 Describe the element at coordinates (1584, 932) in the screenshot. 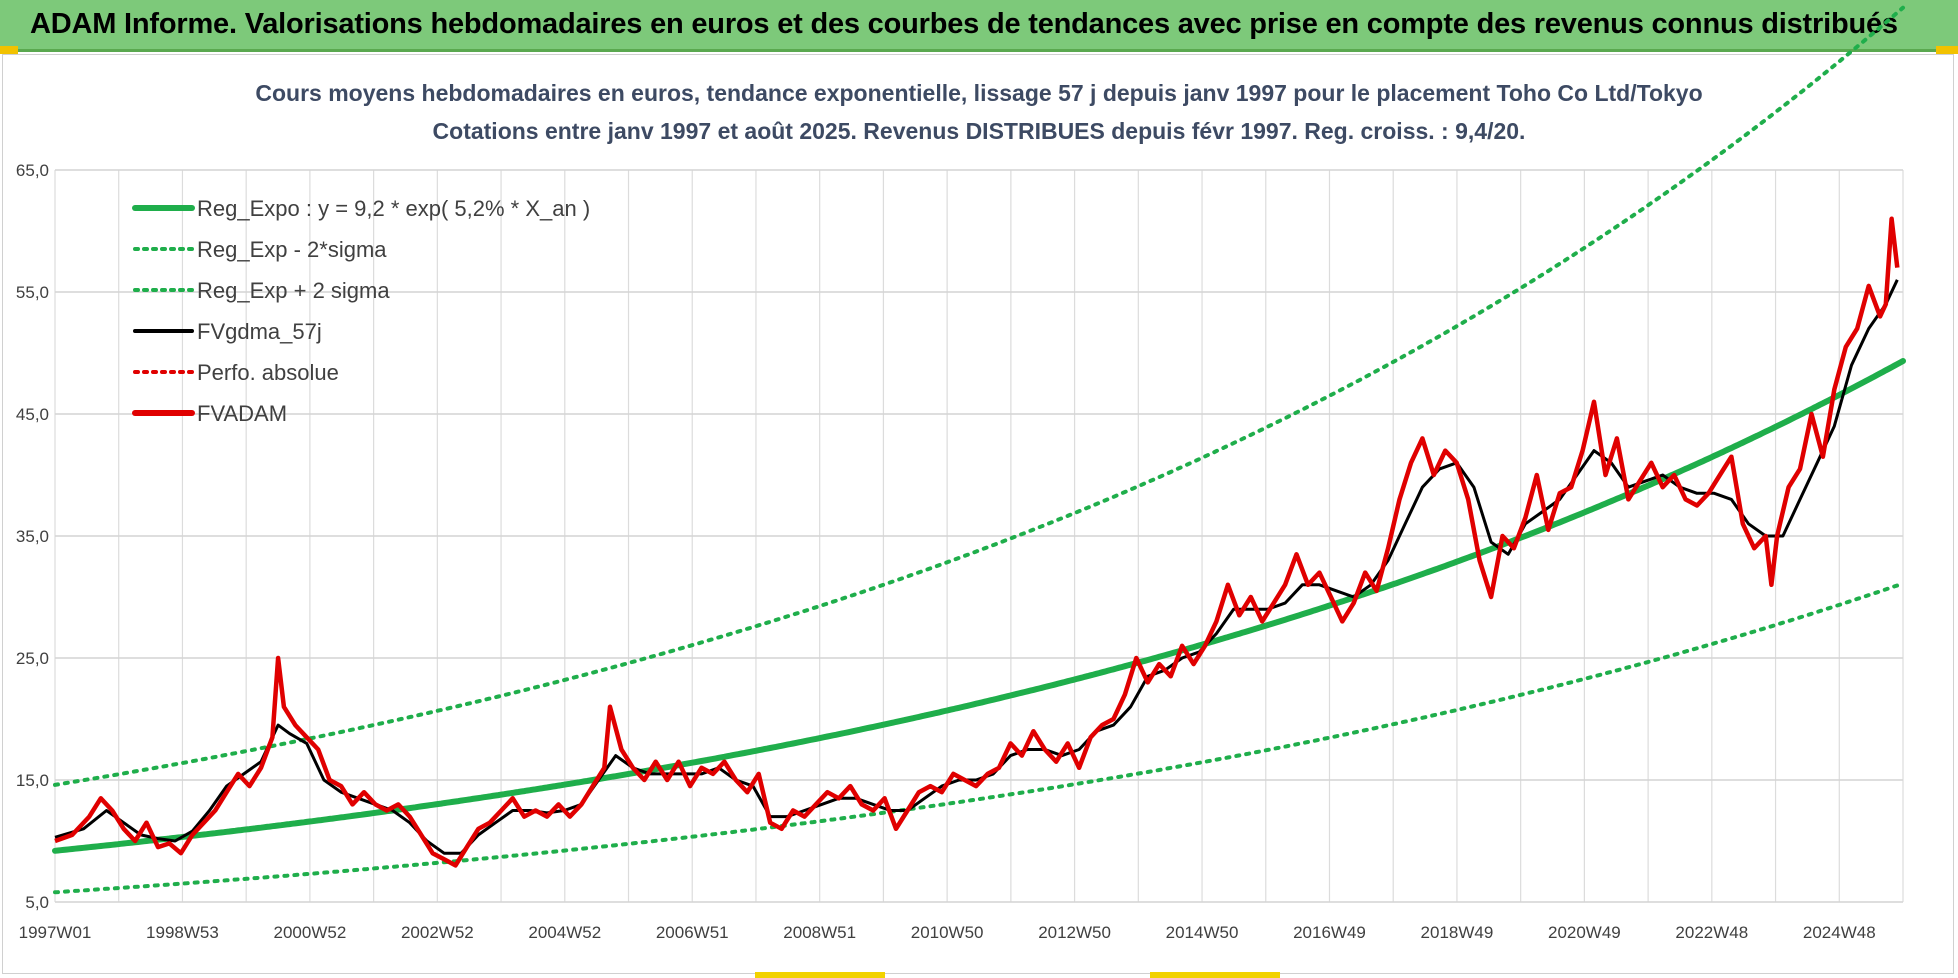

I see `x-tick-label: 2020W49` at that location.